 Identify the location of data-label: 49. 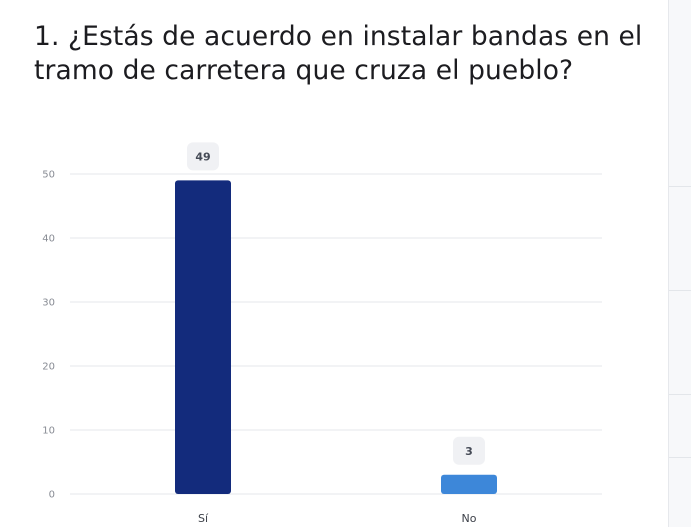
(202, 156).